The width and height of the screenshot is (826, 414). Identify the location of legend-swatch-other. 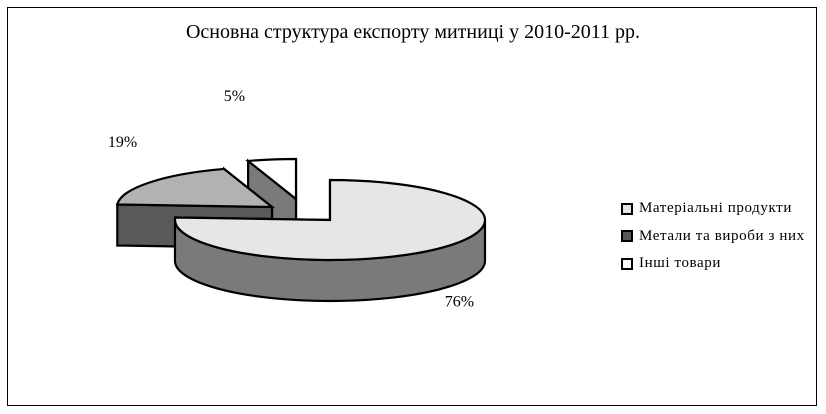
(627, 263).